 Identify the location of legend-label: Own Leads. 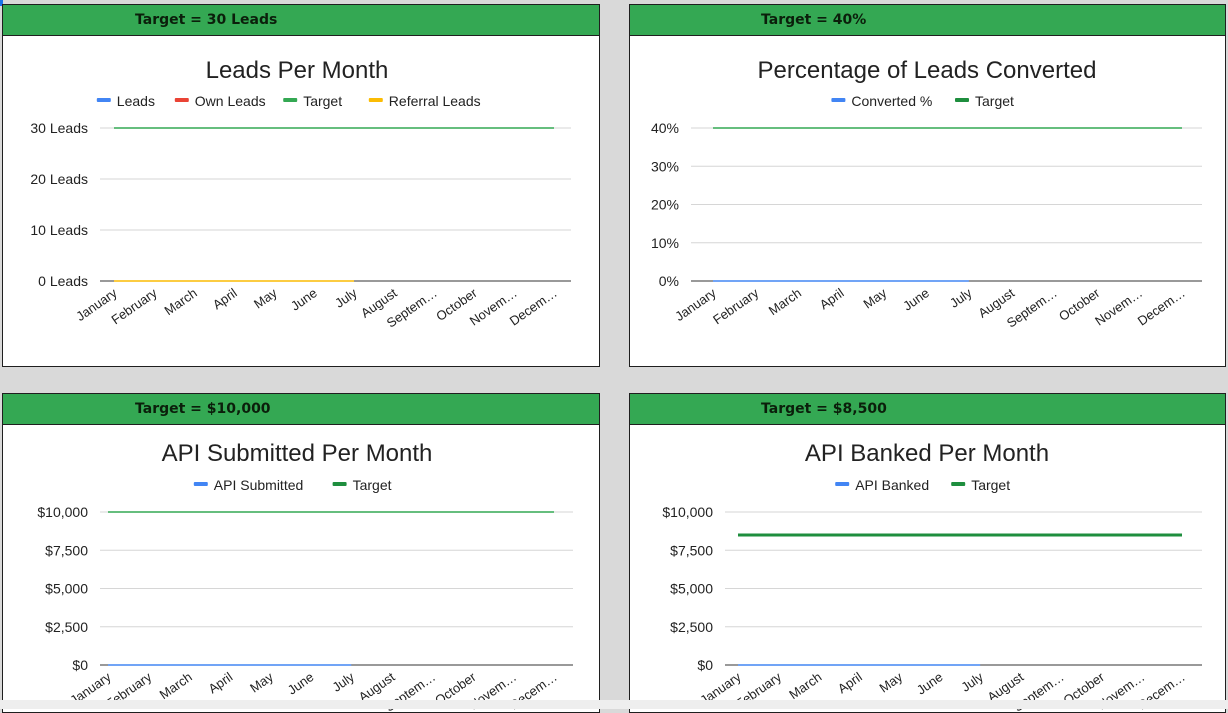
(230, 101).